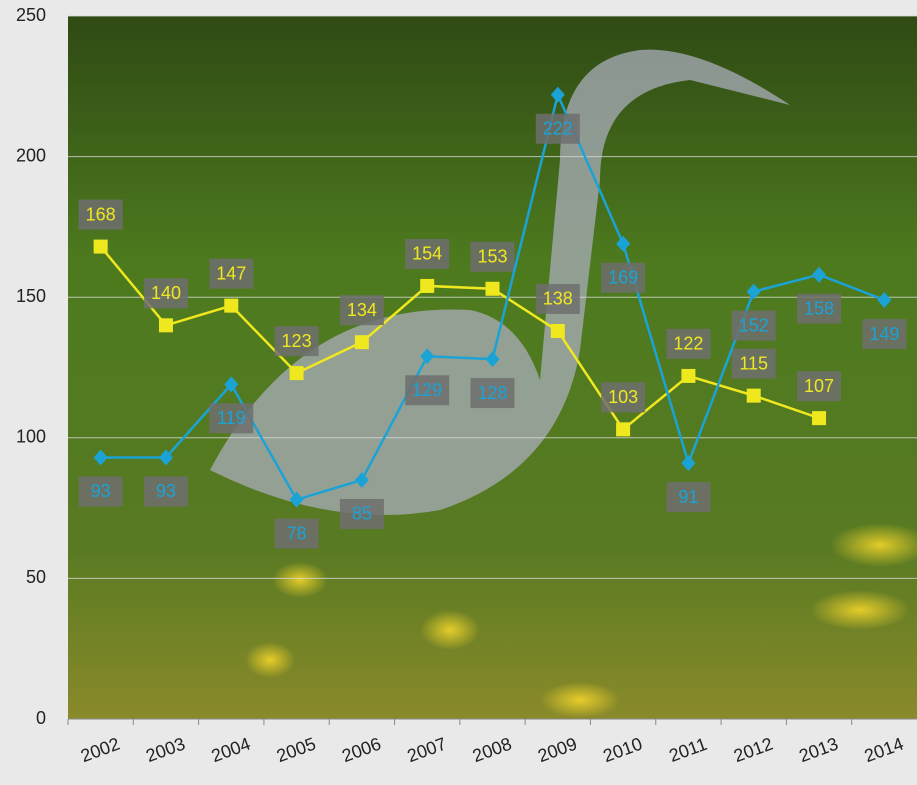  I want to click on value-label: 154, so click(427, 254).